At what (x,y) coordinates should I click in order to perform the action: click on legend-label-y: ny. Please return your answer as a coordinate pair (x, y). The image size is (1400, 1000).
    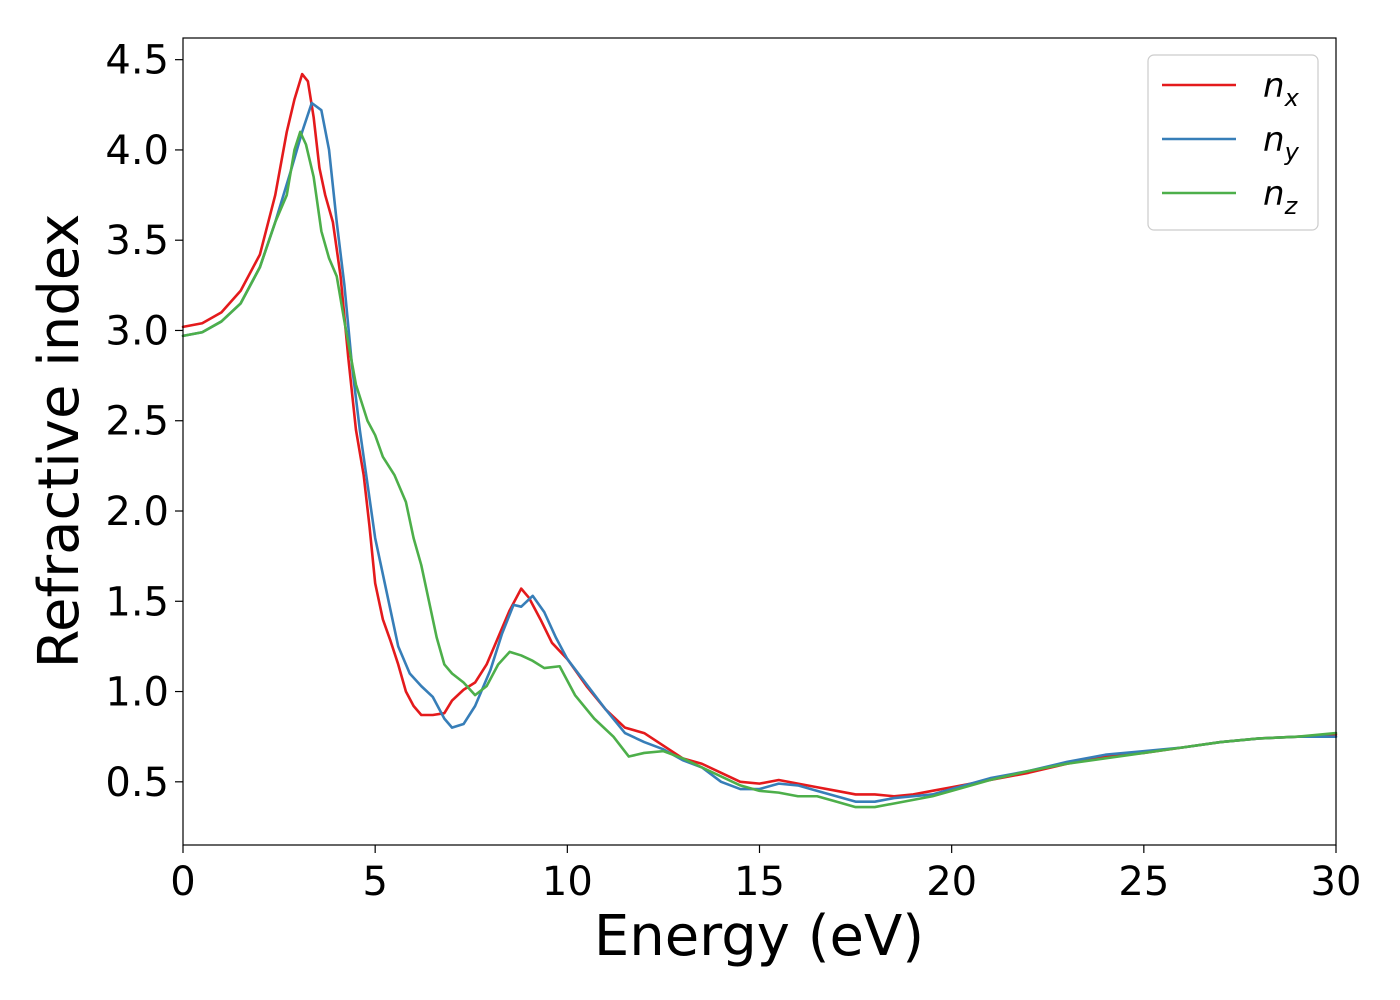
    Looking at the image, I should click on (1281, 143).